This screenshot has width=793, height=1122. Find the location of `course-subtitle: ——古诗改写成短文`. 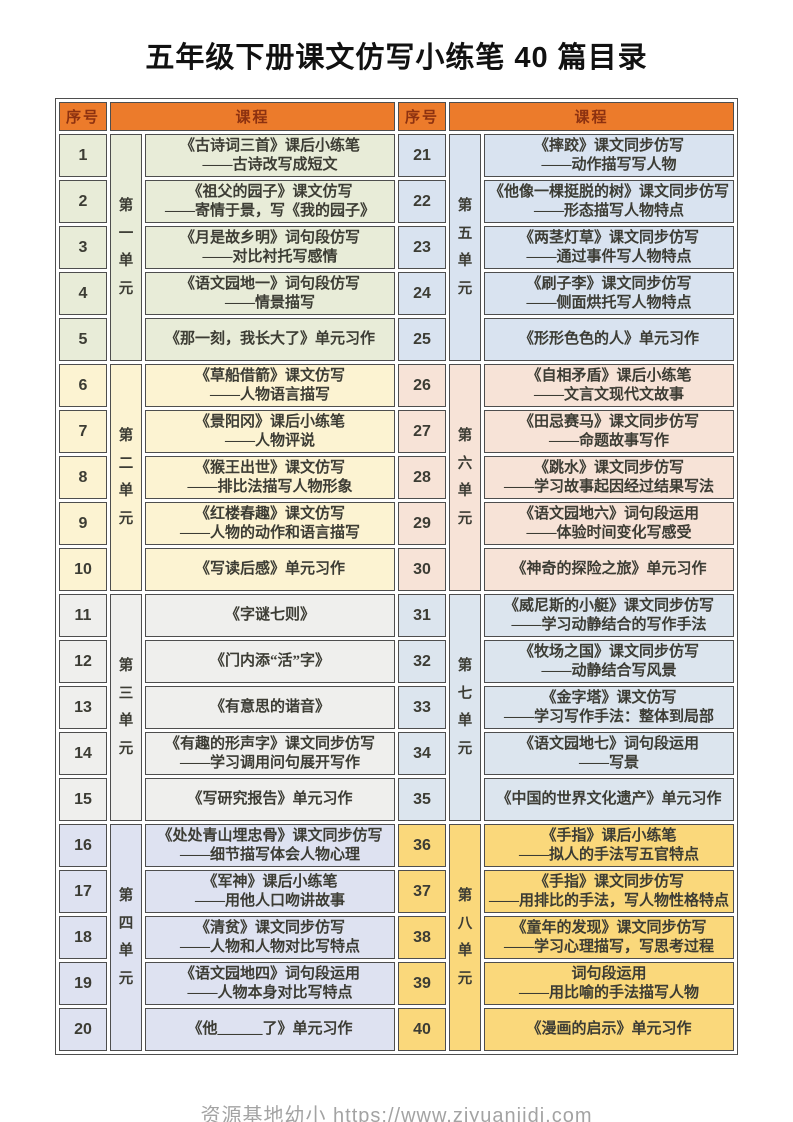

course-subtitle: ——古诗改写成短文 is located at coordinates (270, 164).